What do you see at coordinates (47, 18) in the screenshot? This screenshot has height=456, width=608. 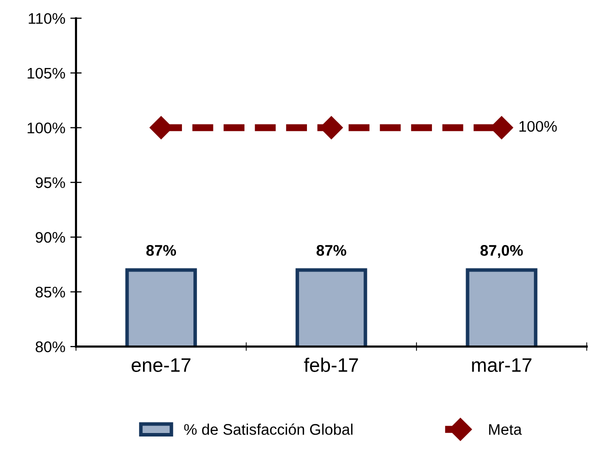 I see `y-tick-label: 110%` at bounding box center [47, 18].